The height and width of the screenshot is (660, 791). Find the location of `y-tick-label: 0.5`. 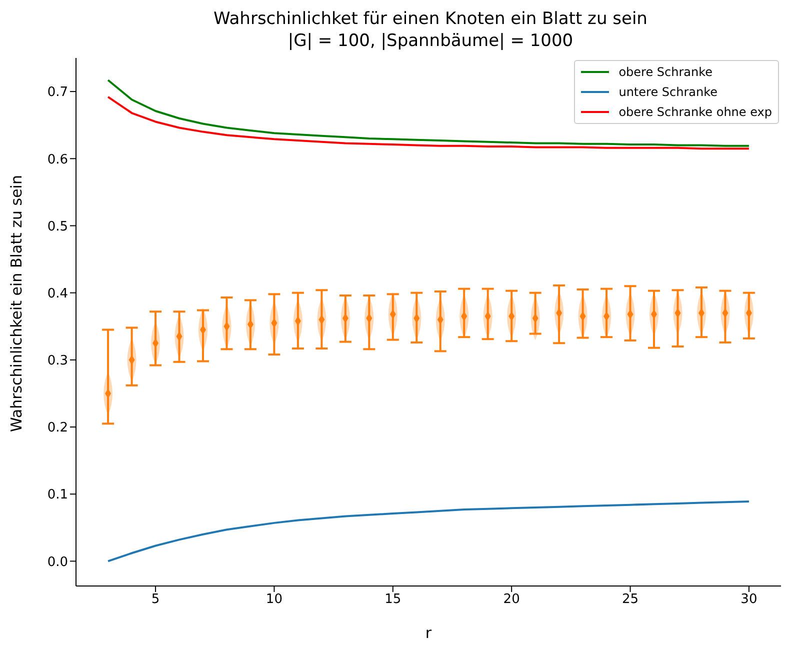

y-tick-label: 0.5 is located at coordinates (57, 226).